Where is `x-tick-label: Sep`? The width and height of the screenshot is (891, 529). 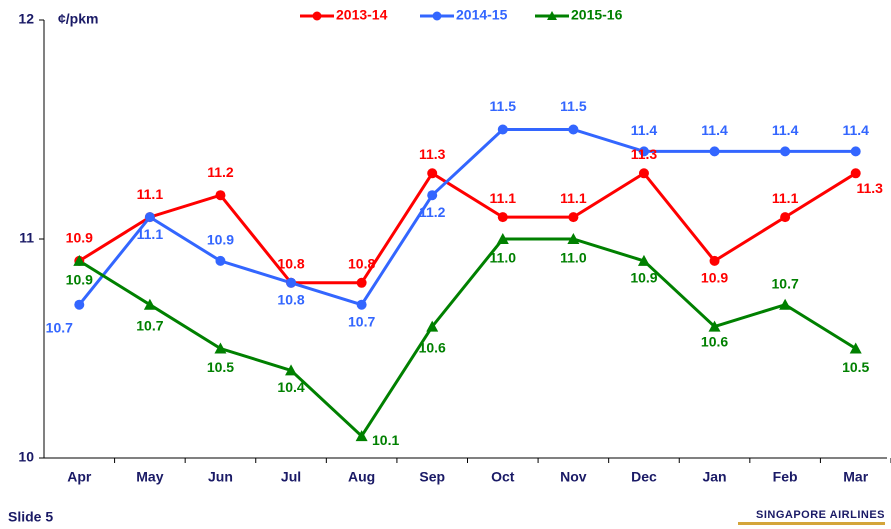 x-tick-label: Sep is located at coordinates (432, 477).